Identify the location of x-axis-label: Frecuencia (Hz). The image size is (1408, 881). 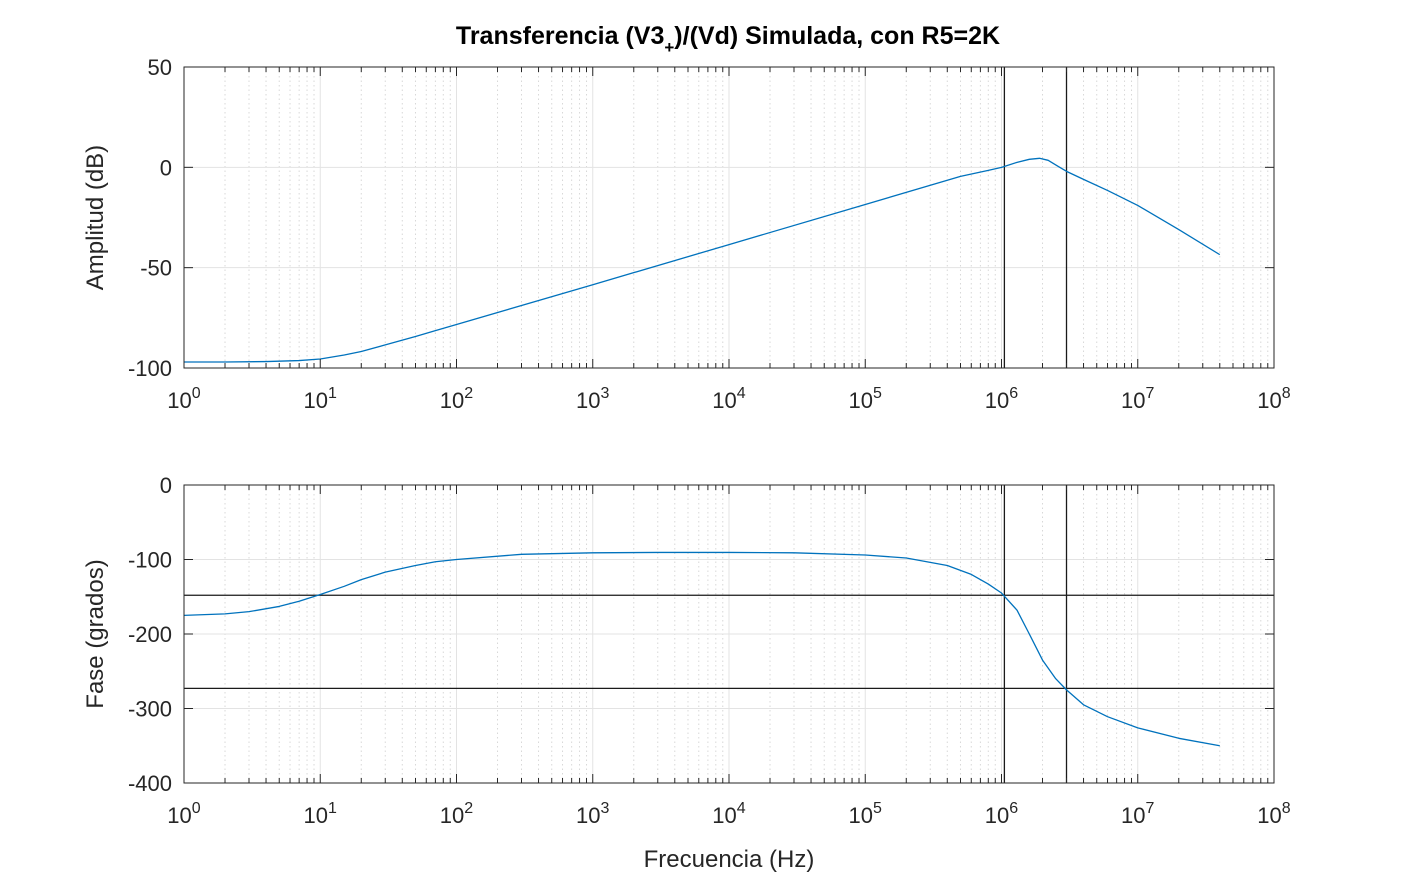
(729, 859).